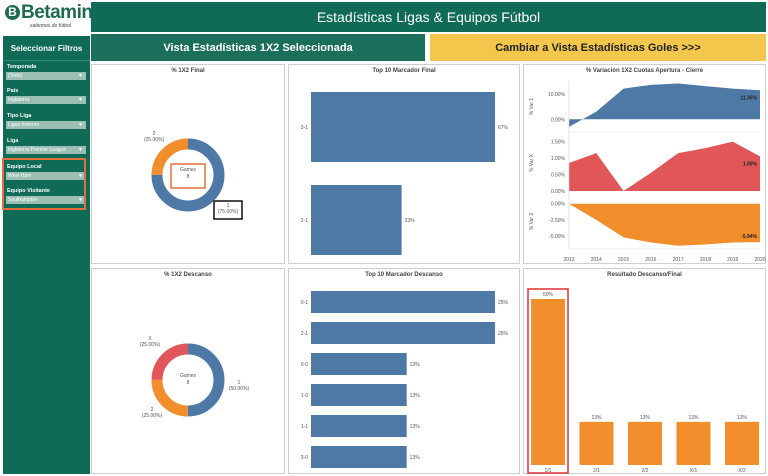 The width and height of the screenshot is (768, 476). I want to click on panel-title: Top 10 Marcador Descanso, so click(404, 275).